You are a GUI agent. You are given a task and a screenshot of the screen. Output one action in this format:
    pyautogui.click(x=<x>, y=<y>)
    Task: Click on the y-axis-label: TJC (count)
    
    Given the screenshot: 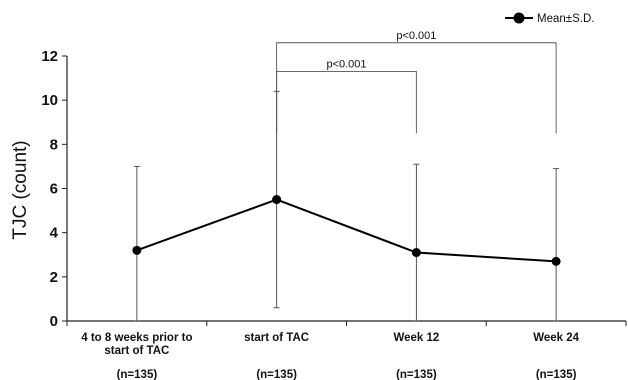 What is the action you would take?
    pyautogui.click(x=20, y=189)
    